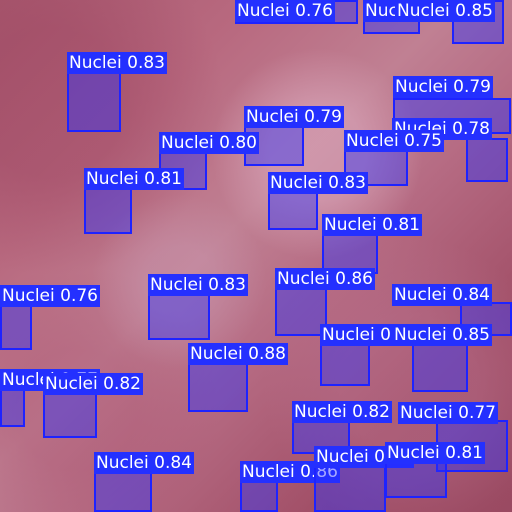 The width and height of the screenshot is (512, 512). I want to click on detection-label: Nuclei 0.77, so click(448, 413).